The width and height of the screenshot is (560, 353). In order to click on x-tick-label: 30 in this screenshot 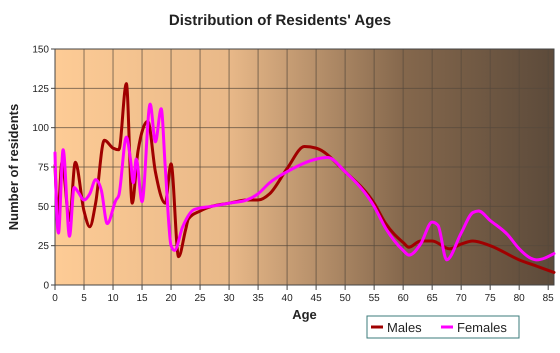, I will do `click(230, 298)`.